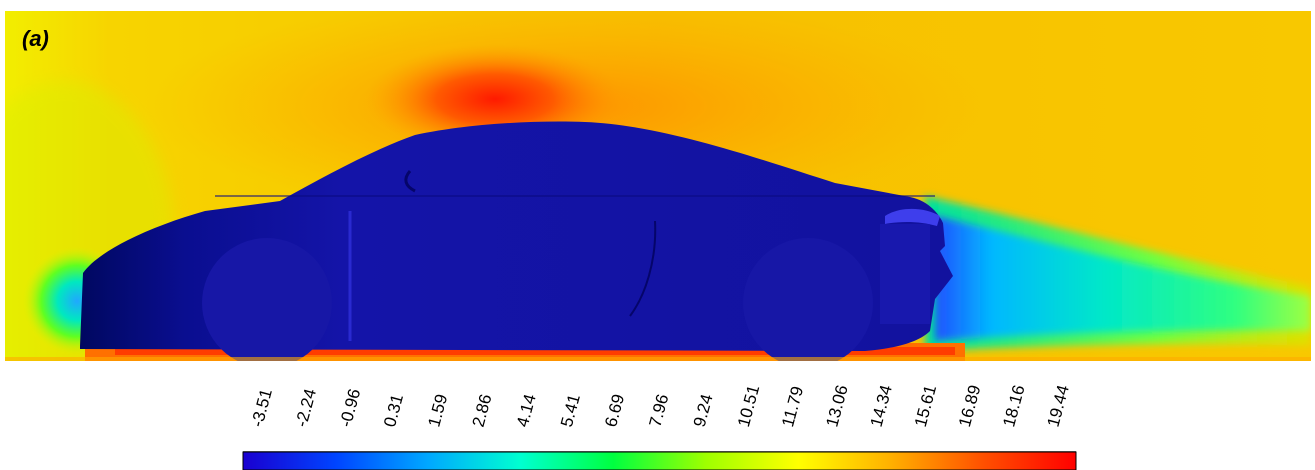 Image resolution: width=1315 pixels, height=470 pixels. What do you see at coordinates (535, 351) in the screenshot?
I see `underbody-flow-red` at bounding box center [535, 351].